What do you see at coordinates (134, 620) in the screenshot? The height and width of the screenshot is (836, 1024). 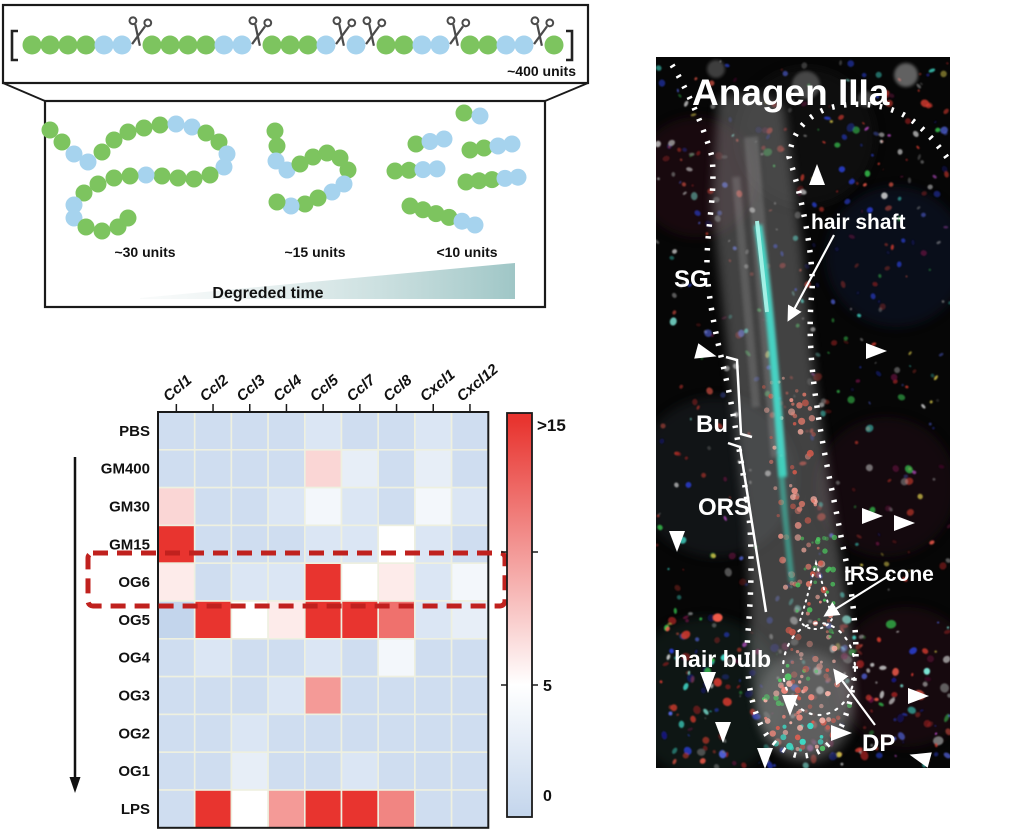 I see `heatmap-row-label: OG5` at bounding box center [134, 620].